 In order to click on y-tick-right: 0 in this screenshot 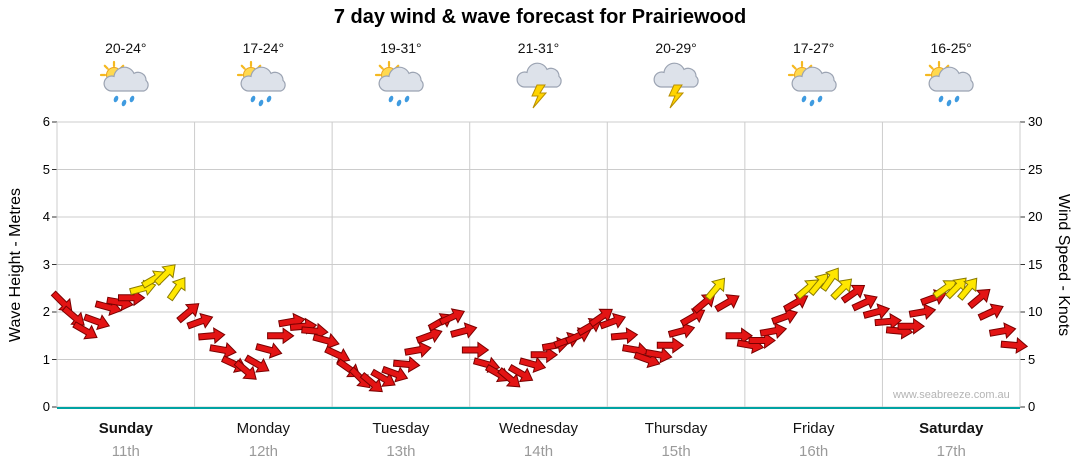, I will do `click(1032, 406)`.